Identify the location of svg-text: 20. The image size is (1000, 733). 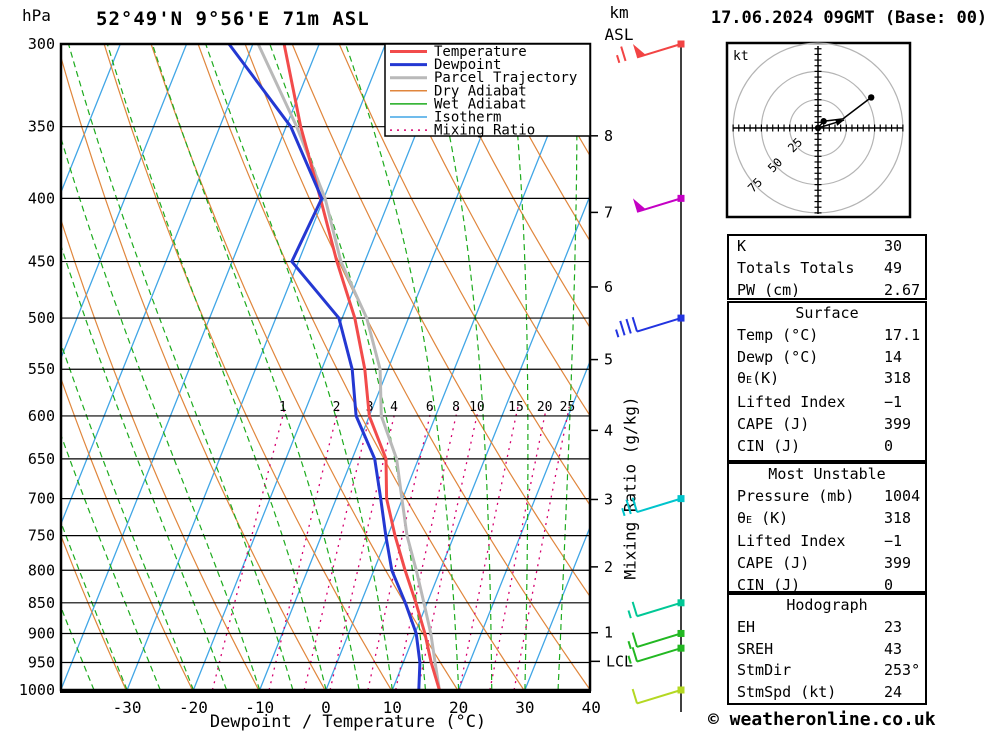
(545, 407).